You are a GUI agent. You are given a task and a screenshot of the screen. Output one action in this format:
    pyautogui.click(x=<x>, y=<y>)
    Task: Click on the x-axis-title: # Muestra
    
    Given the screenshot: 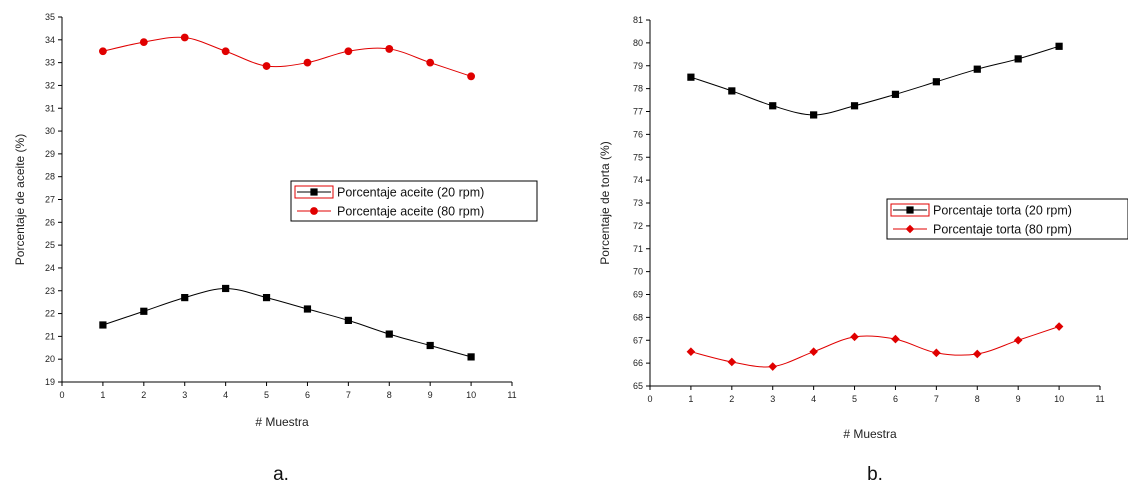 What is the action you would take?
    pyautogui.click(x=870, y=434)
    